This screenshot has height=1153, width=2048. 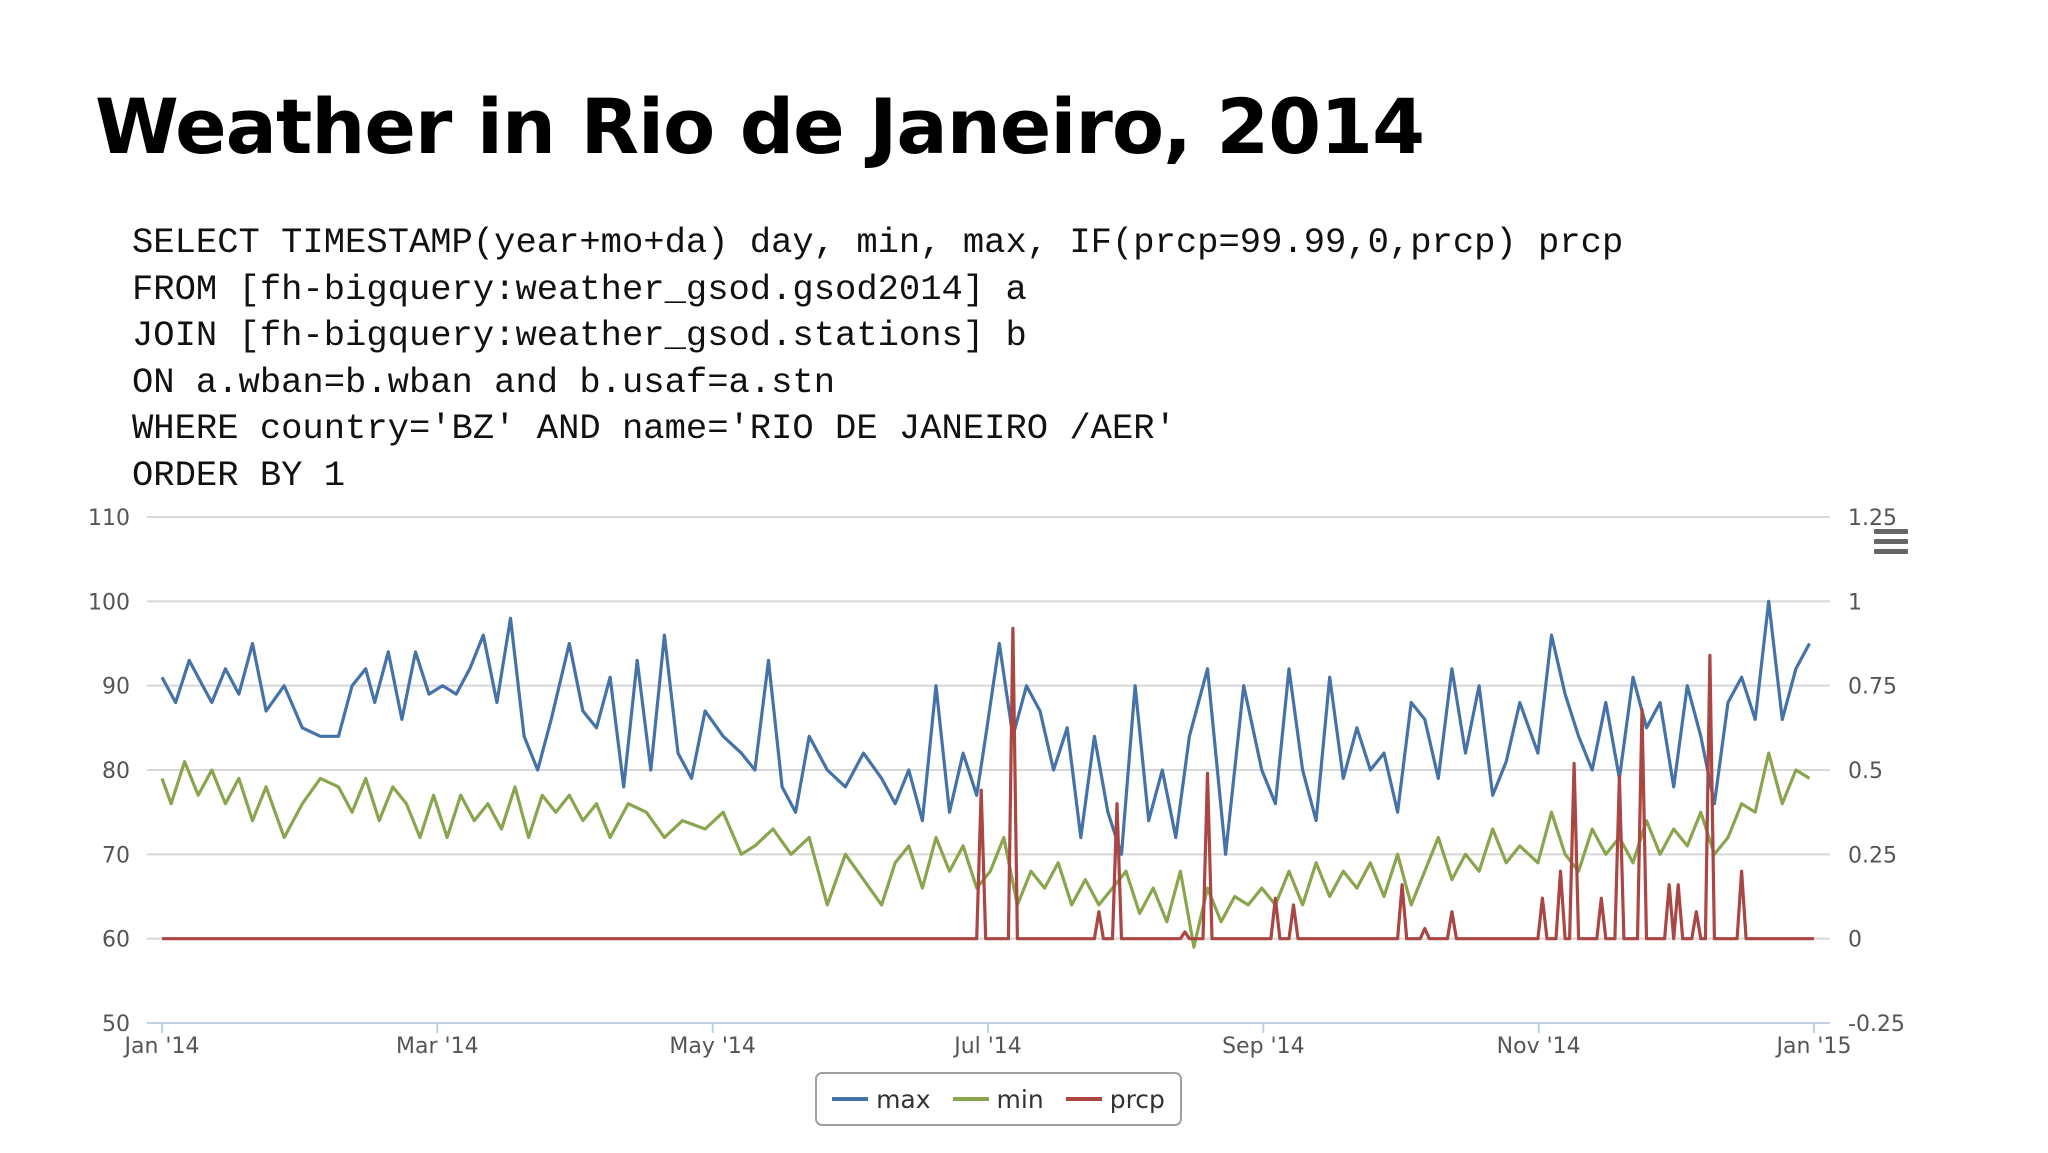 I want to click on legend-item-min: min, so click(x=998, y=1099).